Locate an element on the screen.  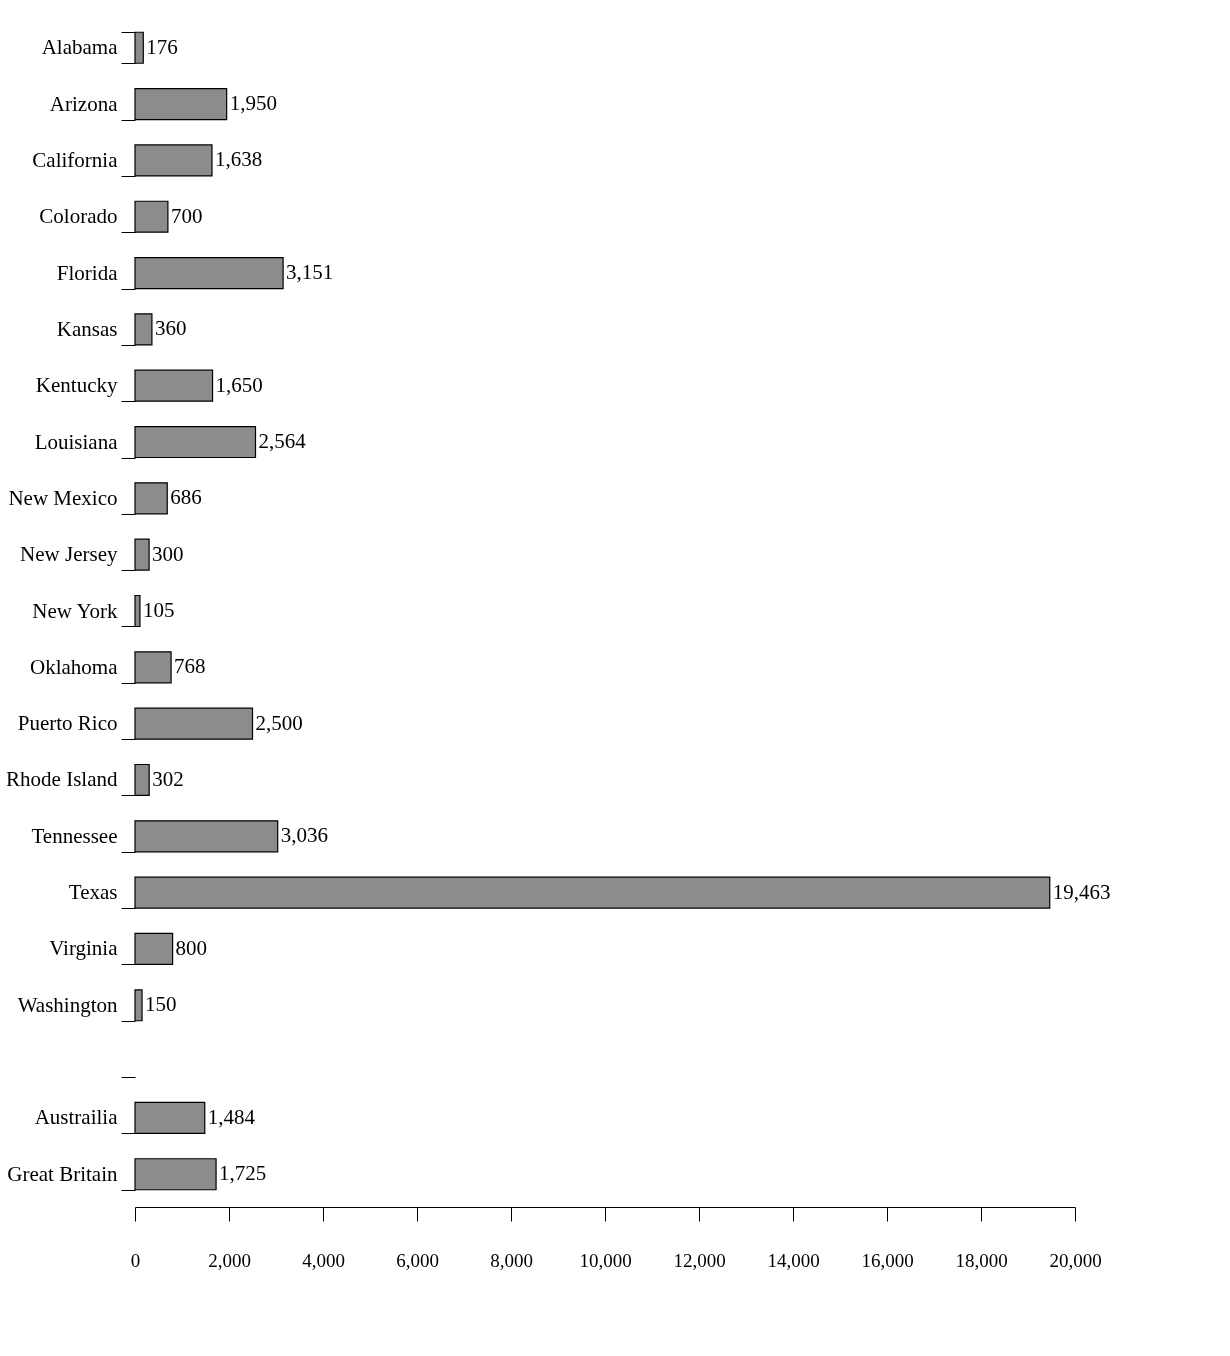
data-label: 1,638 is located at coordinates (238, 159).